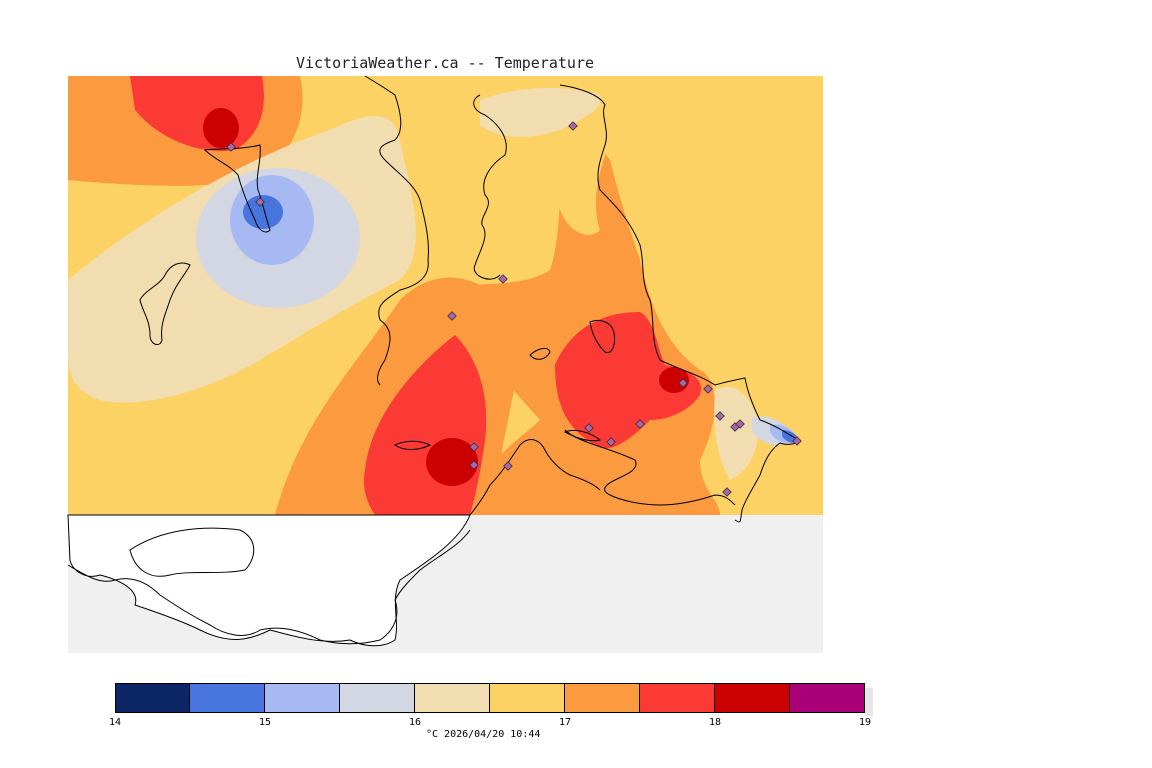 The width and height of the screenshot is (1152, 768). Describe the element at coordinates (452, 462) in the screenshot. I see `contour-18-18.5-sw` at that location.